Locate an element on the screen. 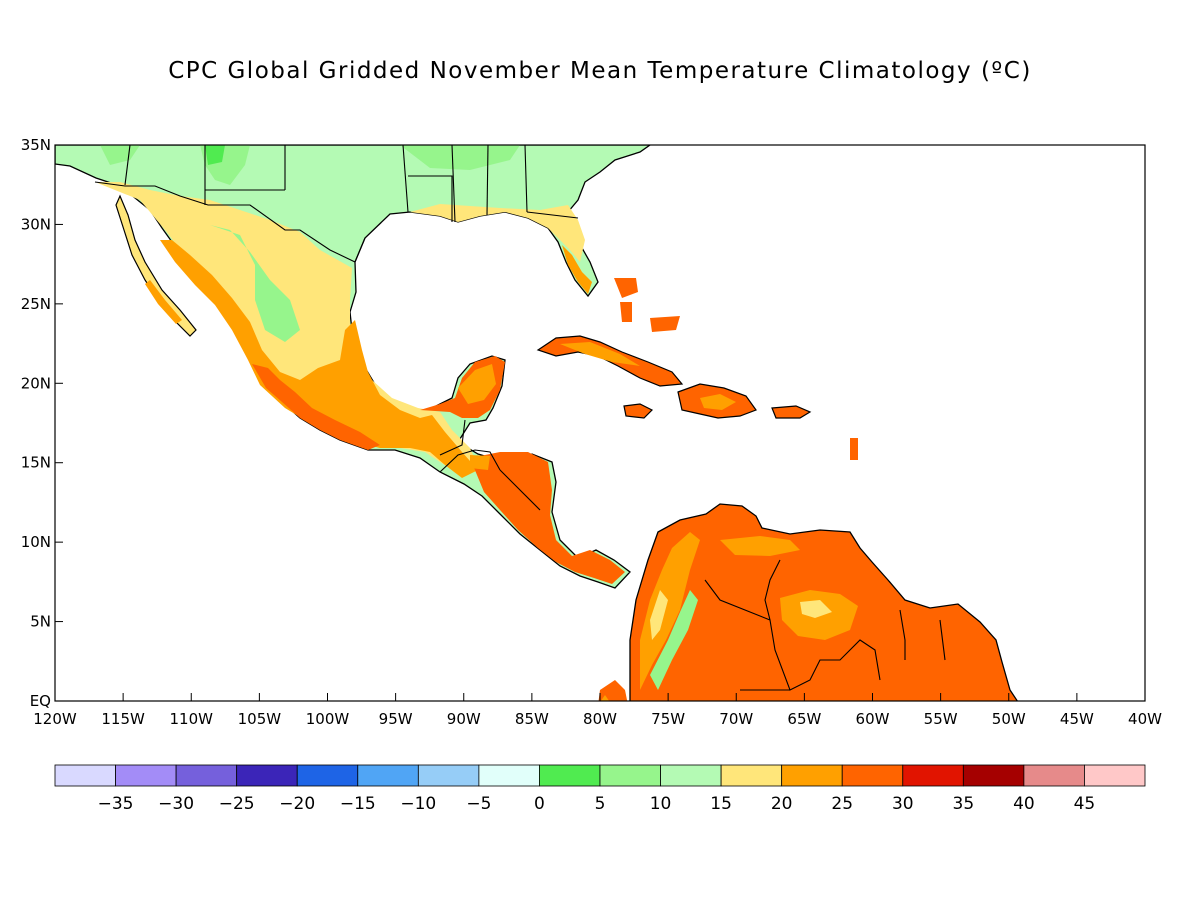 This screenshot has width=1200, height=900. x-tick-label-0: 120W is located at coordinates (55, 719).